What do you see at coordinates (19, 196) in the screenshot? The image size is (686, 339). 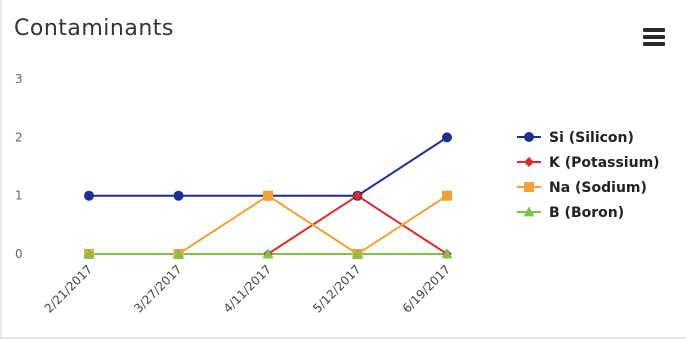 I see `y-tick-label: 1` at bounding box center [19, 196].